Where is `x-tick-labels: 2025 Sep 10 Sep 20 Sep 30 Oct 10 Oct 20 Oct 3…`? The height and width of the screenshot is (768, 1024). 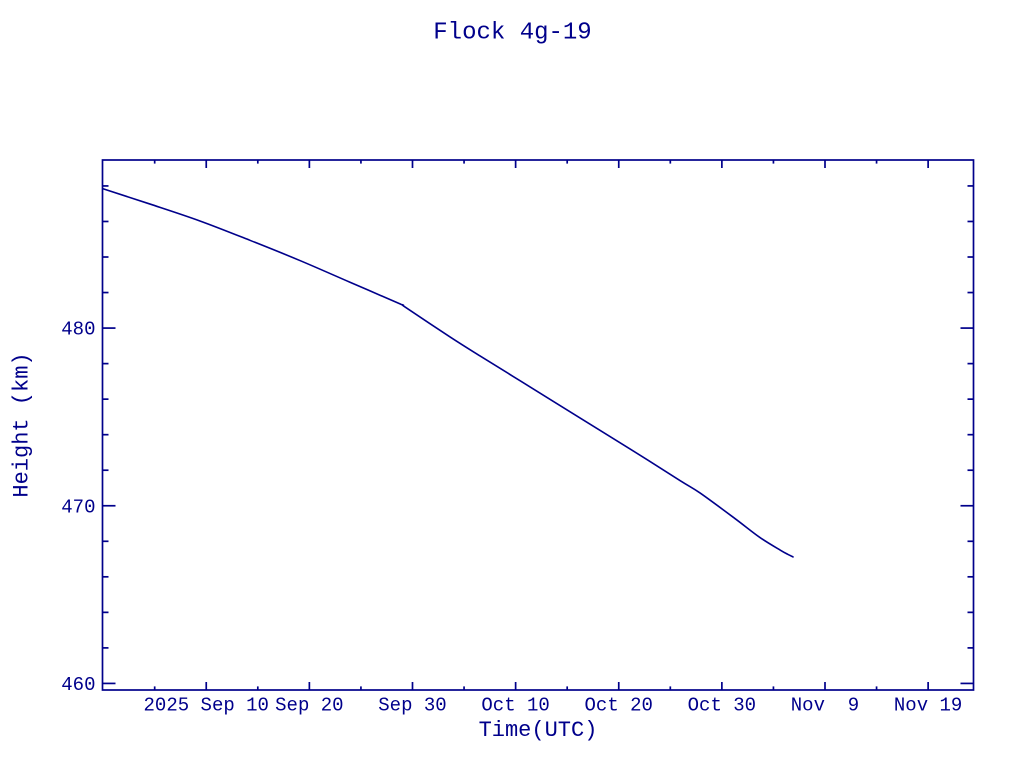
x-tick-labels: 2025 Sep 10 Sep 20 Sep 30 Oct 10 Oct 20 Oct 3… is located at coordinates (553, 706).